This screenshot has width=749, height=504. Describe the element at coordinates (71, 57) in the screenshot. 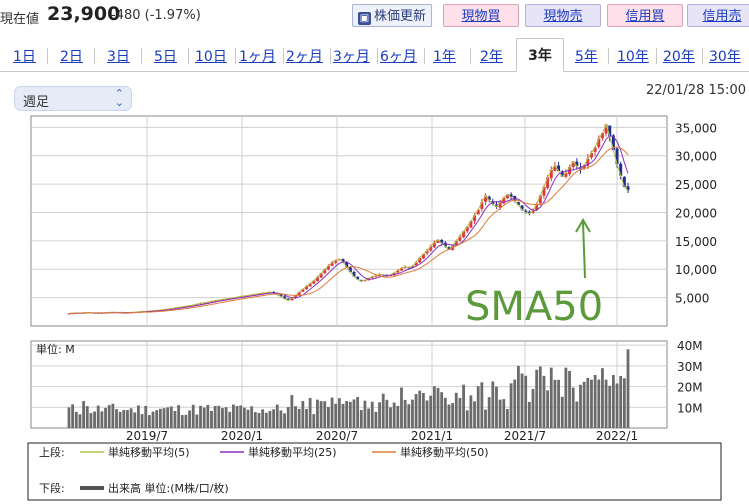

I see `tab-2d: 2日` at that location.